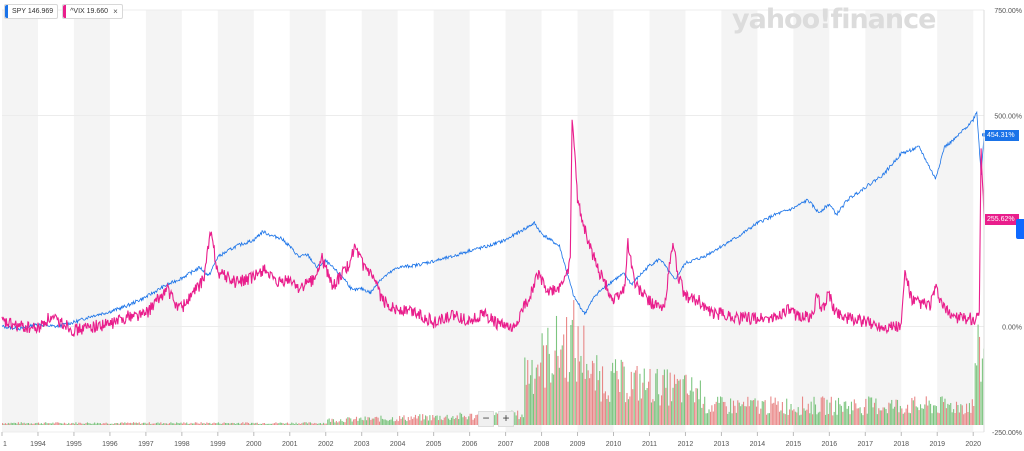  What do you see at coordinates (1008, 117) in the screenshot?
I see `y-tick-label: 500.00%` at bounding box center [1008, 117].